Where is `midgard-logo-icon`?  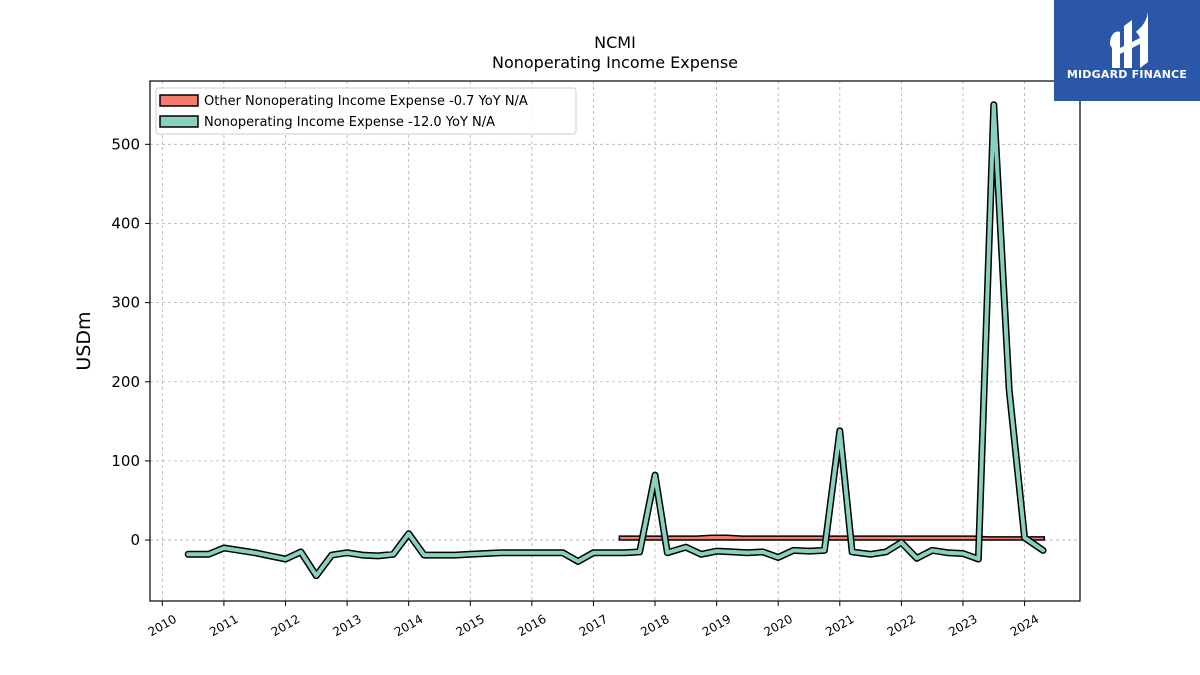
midgard-logo-icon is located at coordinates (1129, 40).